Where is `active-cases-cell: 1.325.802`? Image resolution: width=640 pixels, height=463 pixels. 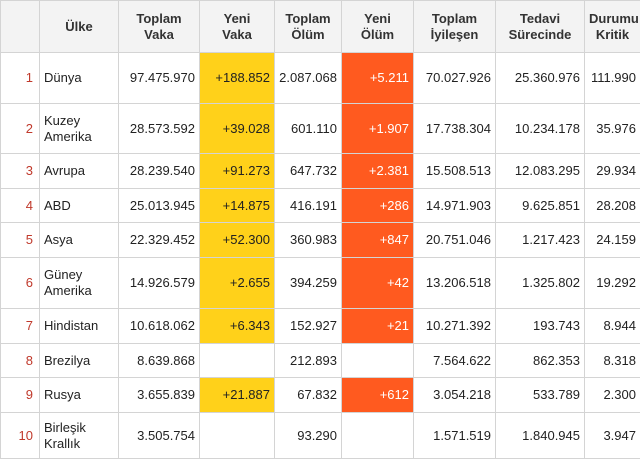 active-cases-cell: 1.325.802 is located at coordinates (540, 283).